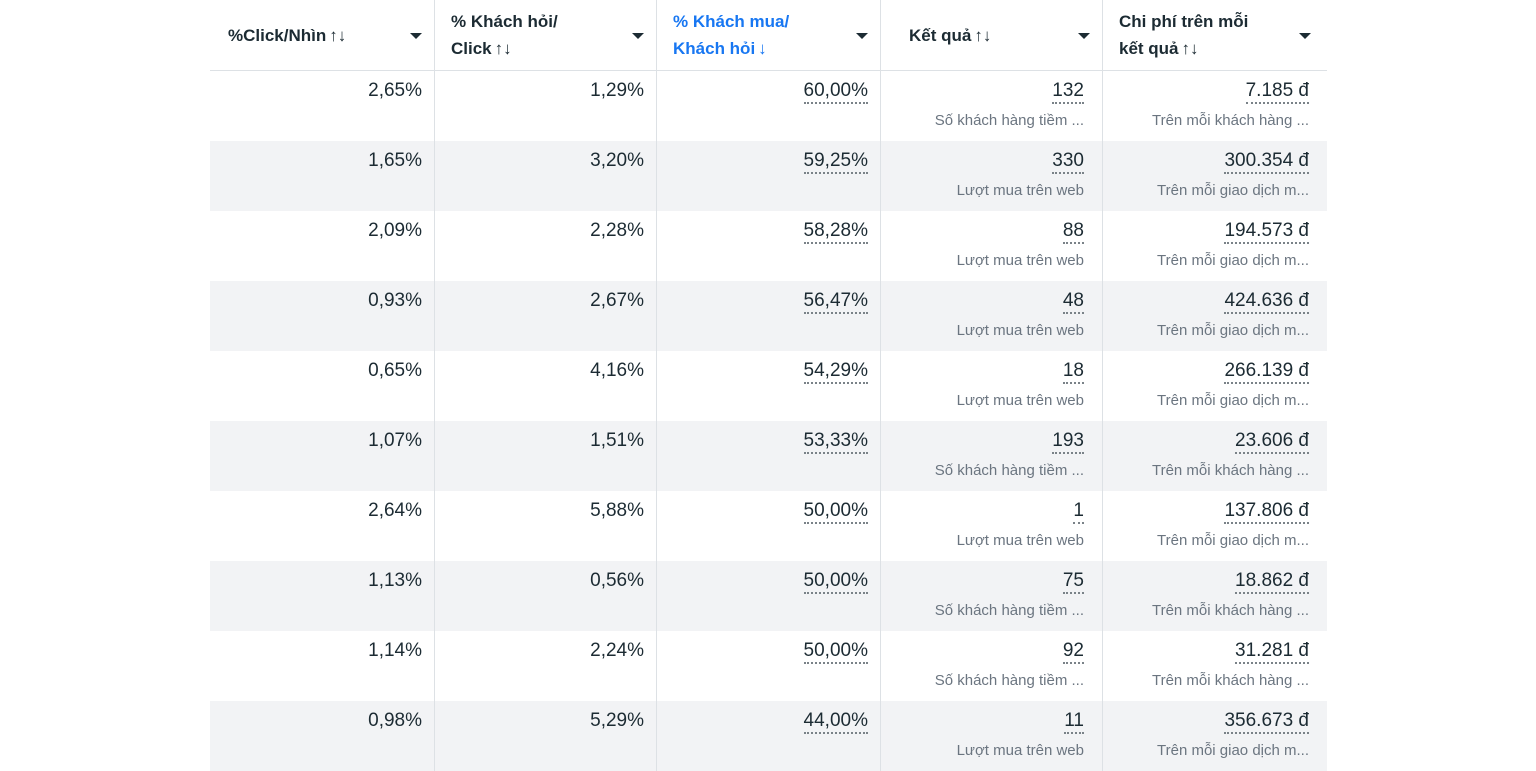  Describe the element at coordinates (835, 162) in the screenshot. I see `purchase-rate-value: 59,25%` at that location.